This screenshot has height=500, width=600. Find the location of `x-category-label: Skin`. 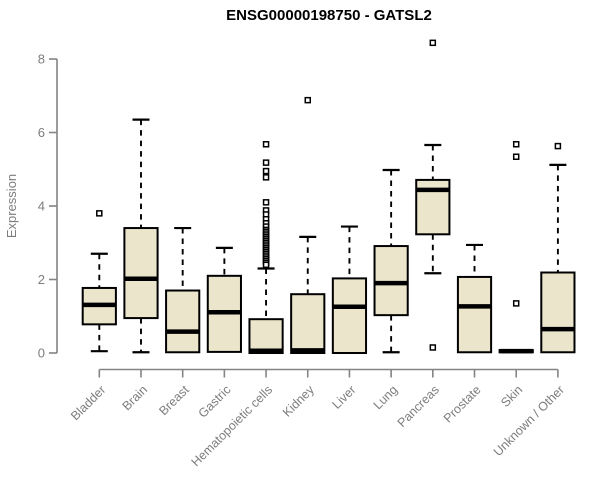

x-category-label: Skin is located at coordinates (511, 396).